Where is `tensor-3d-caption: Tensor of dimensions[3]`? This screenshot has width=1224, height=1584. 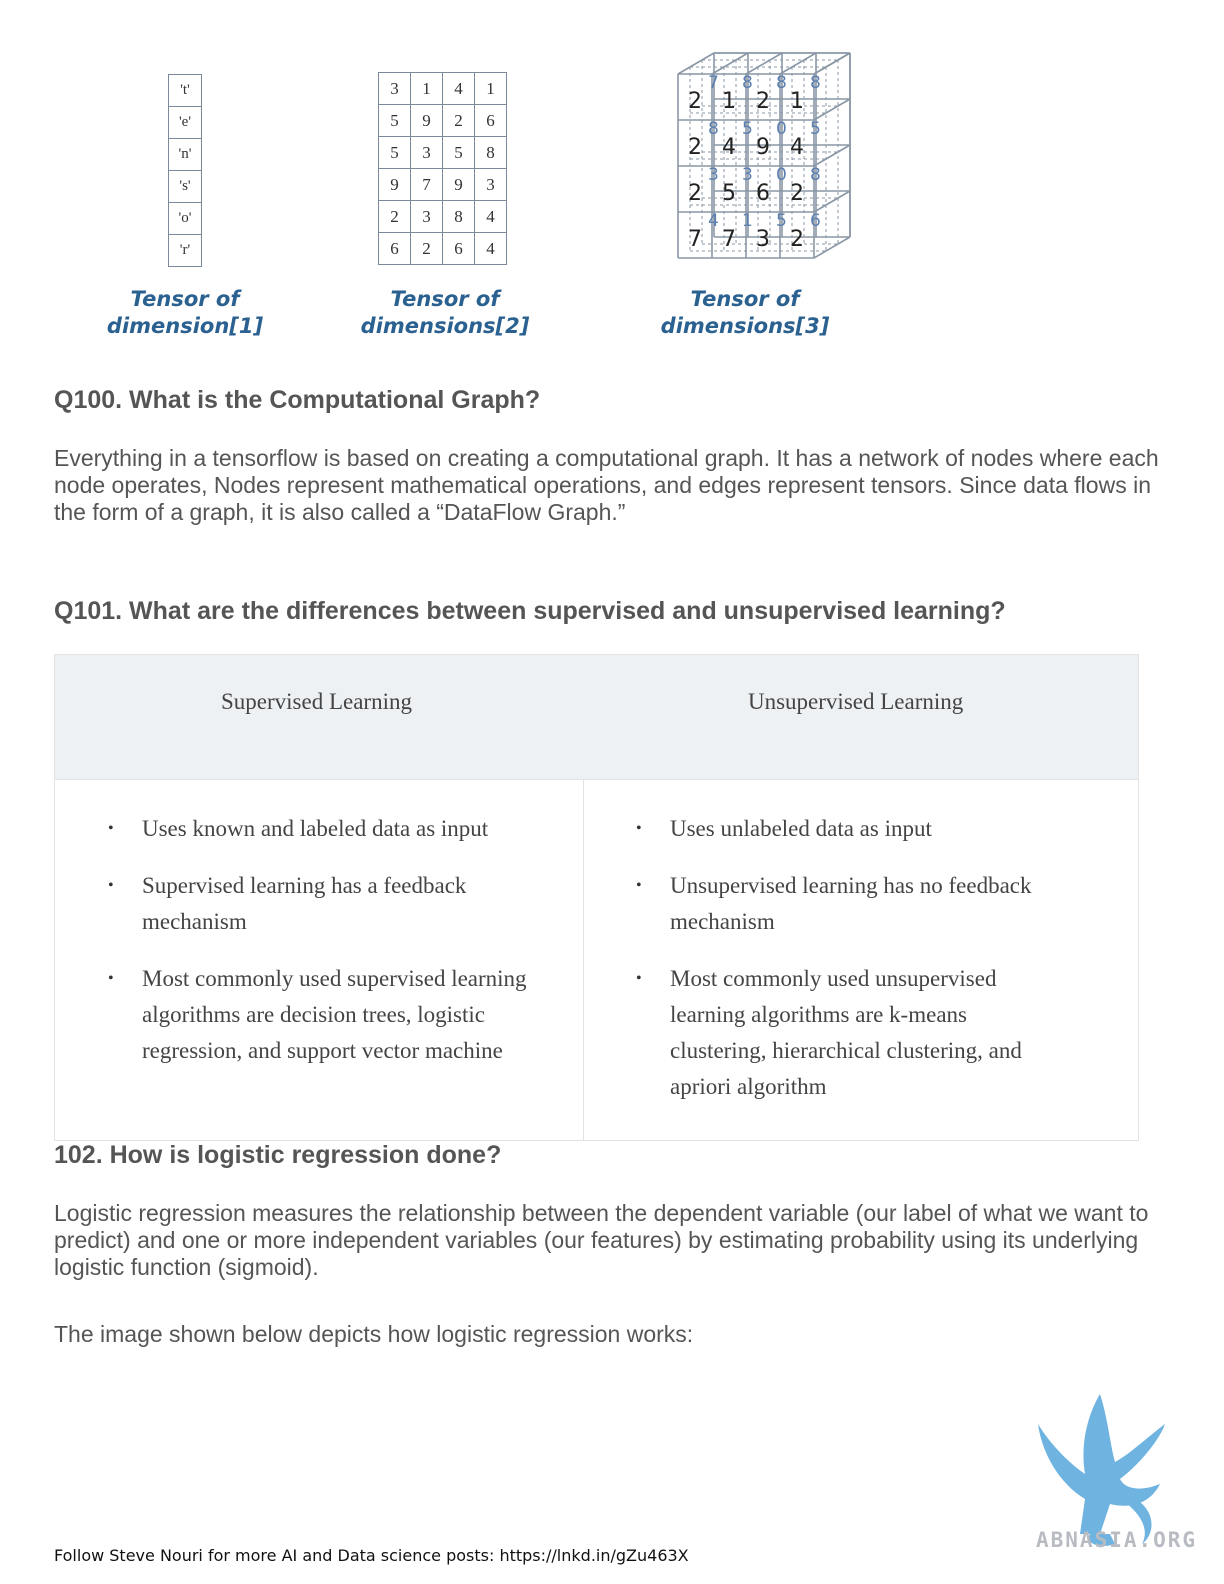 tensor-3d-caption: Tensor of dimensions[3] is located at coordinates (745, 313).